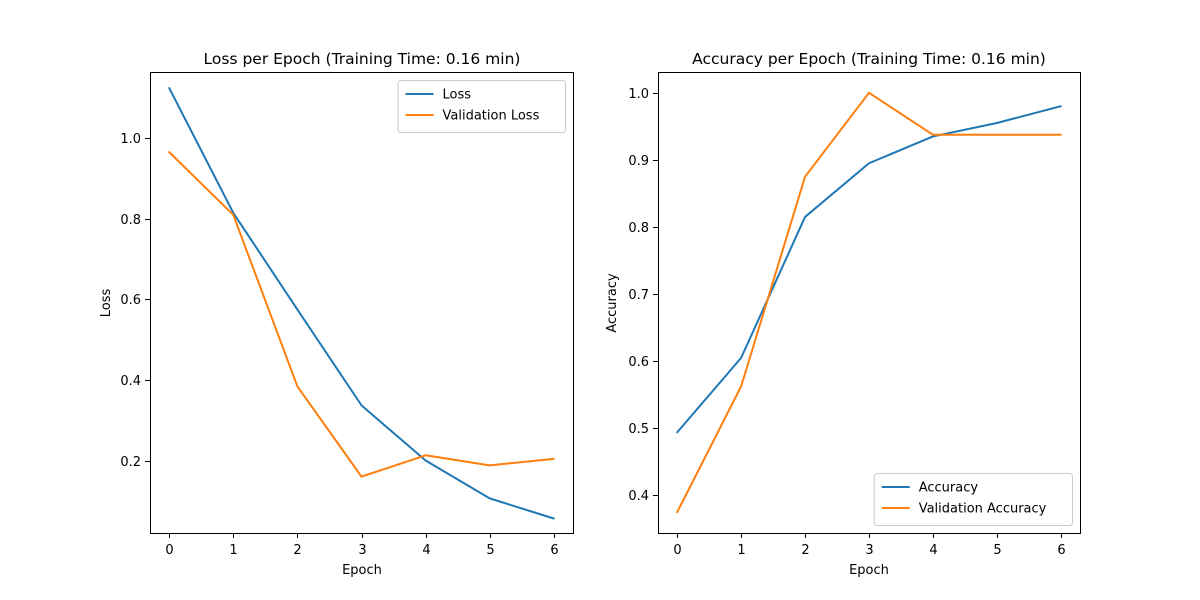 The width and height of the screenshot is (1200, 600). Describe the element at coordinates (612, 303) in the screenshot. I see `y-axis-label: Accuracy` at that location.